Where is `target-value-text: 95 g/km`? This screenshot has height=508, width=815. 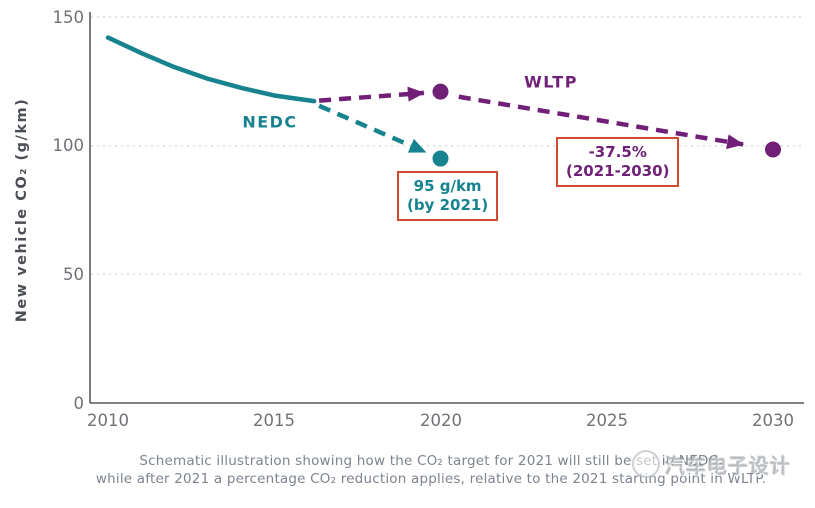
target-value-text: 95 g/km is located at coordinates (447, 186).